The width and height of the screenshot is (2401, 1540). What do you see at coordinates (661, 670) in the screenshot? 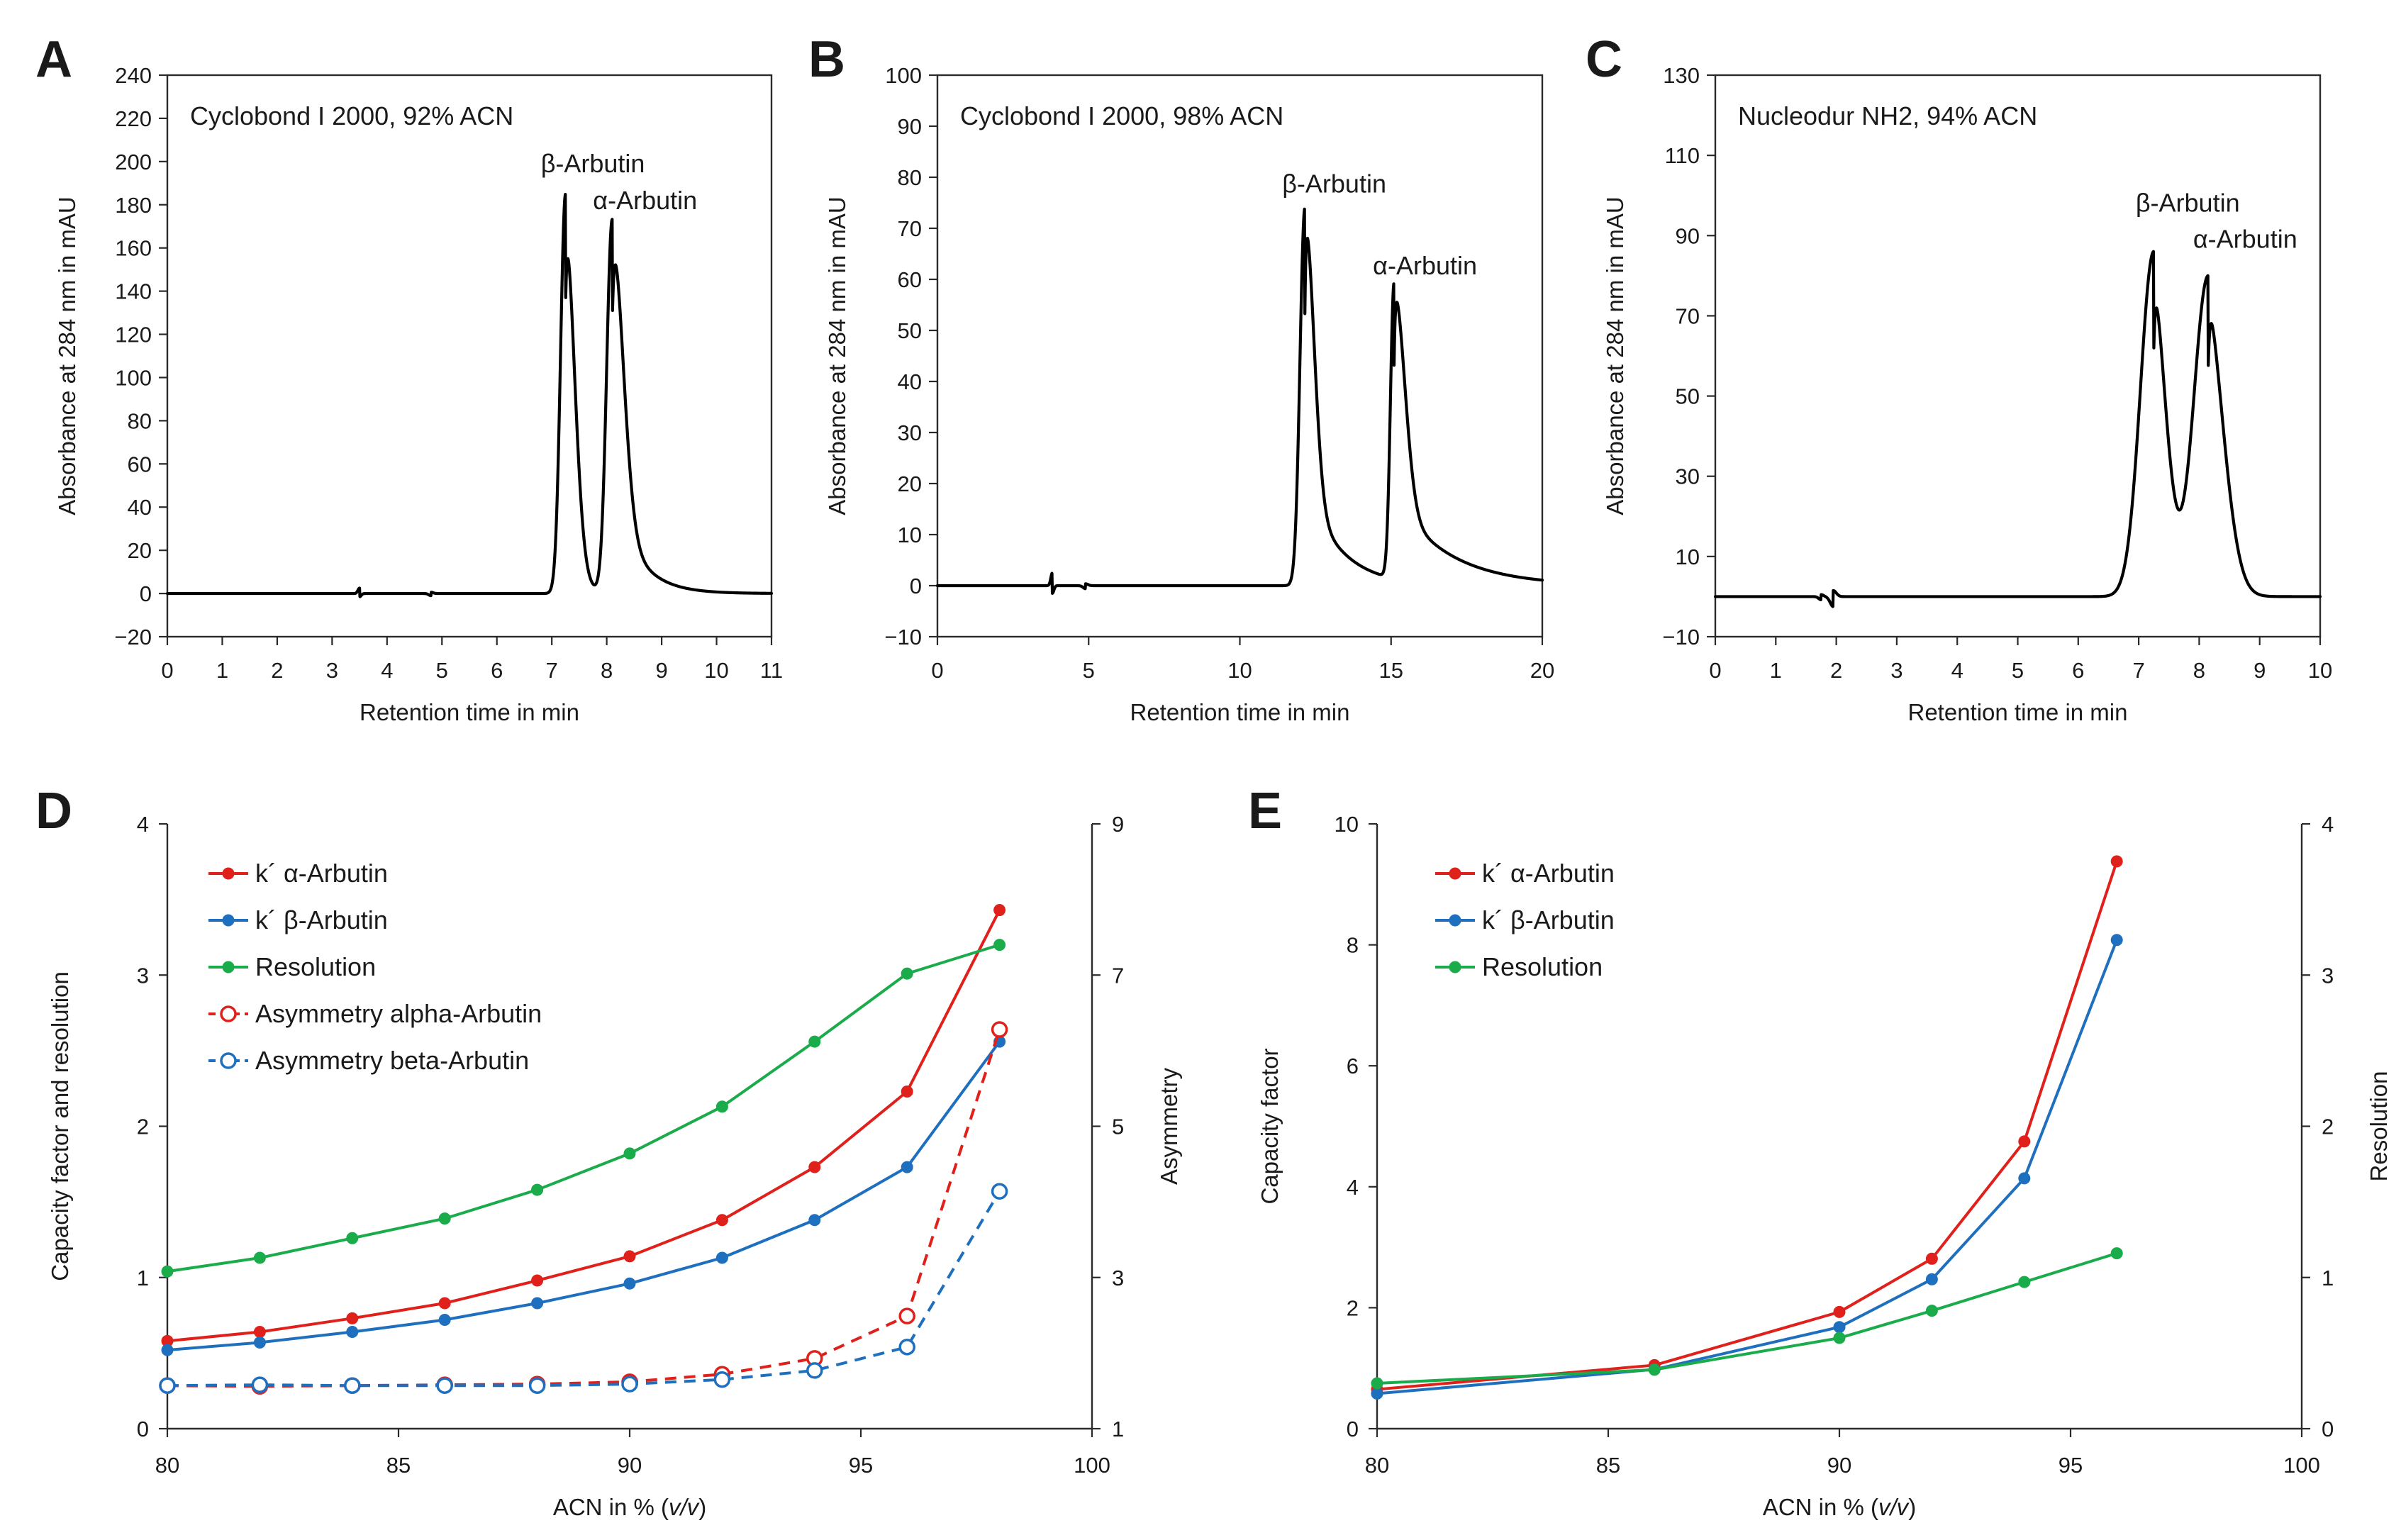
I see `x-tick-label: 9` at bounding box center [661, 670].